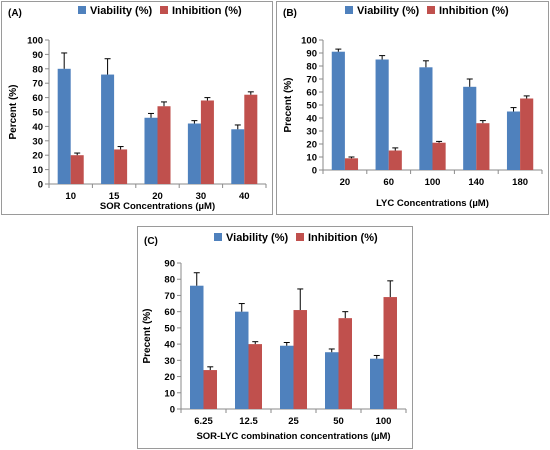 Image resolution: width=550 pixels, height=450 pixels. Describe the element at coordinates (248, 421) in the screenshot. I see `x-tick-label: 12.5` at that location.